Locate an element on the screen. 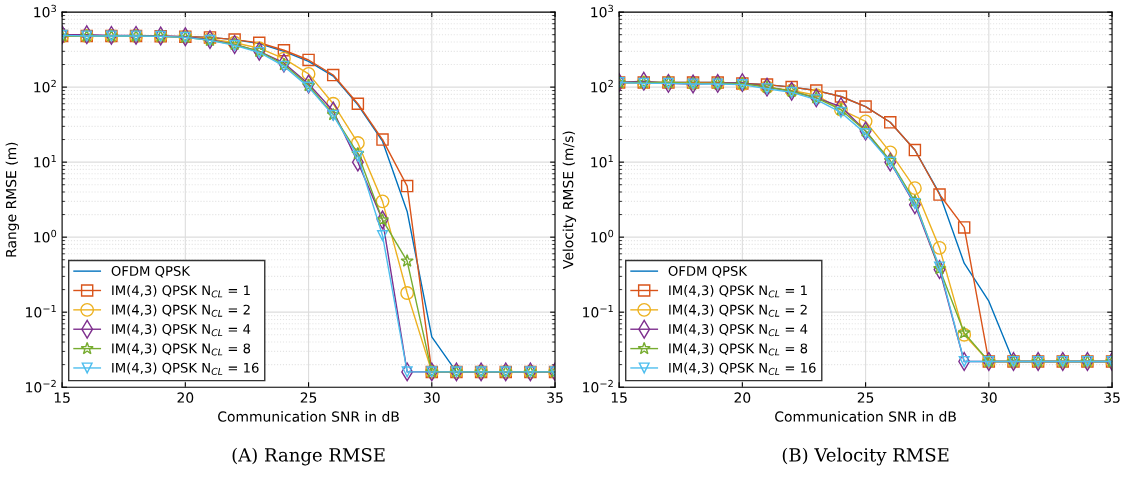 This screenshot has height=484, width=1129. text: (A) Range RMSE is located at coordinates (308, 456).